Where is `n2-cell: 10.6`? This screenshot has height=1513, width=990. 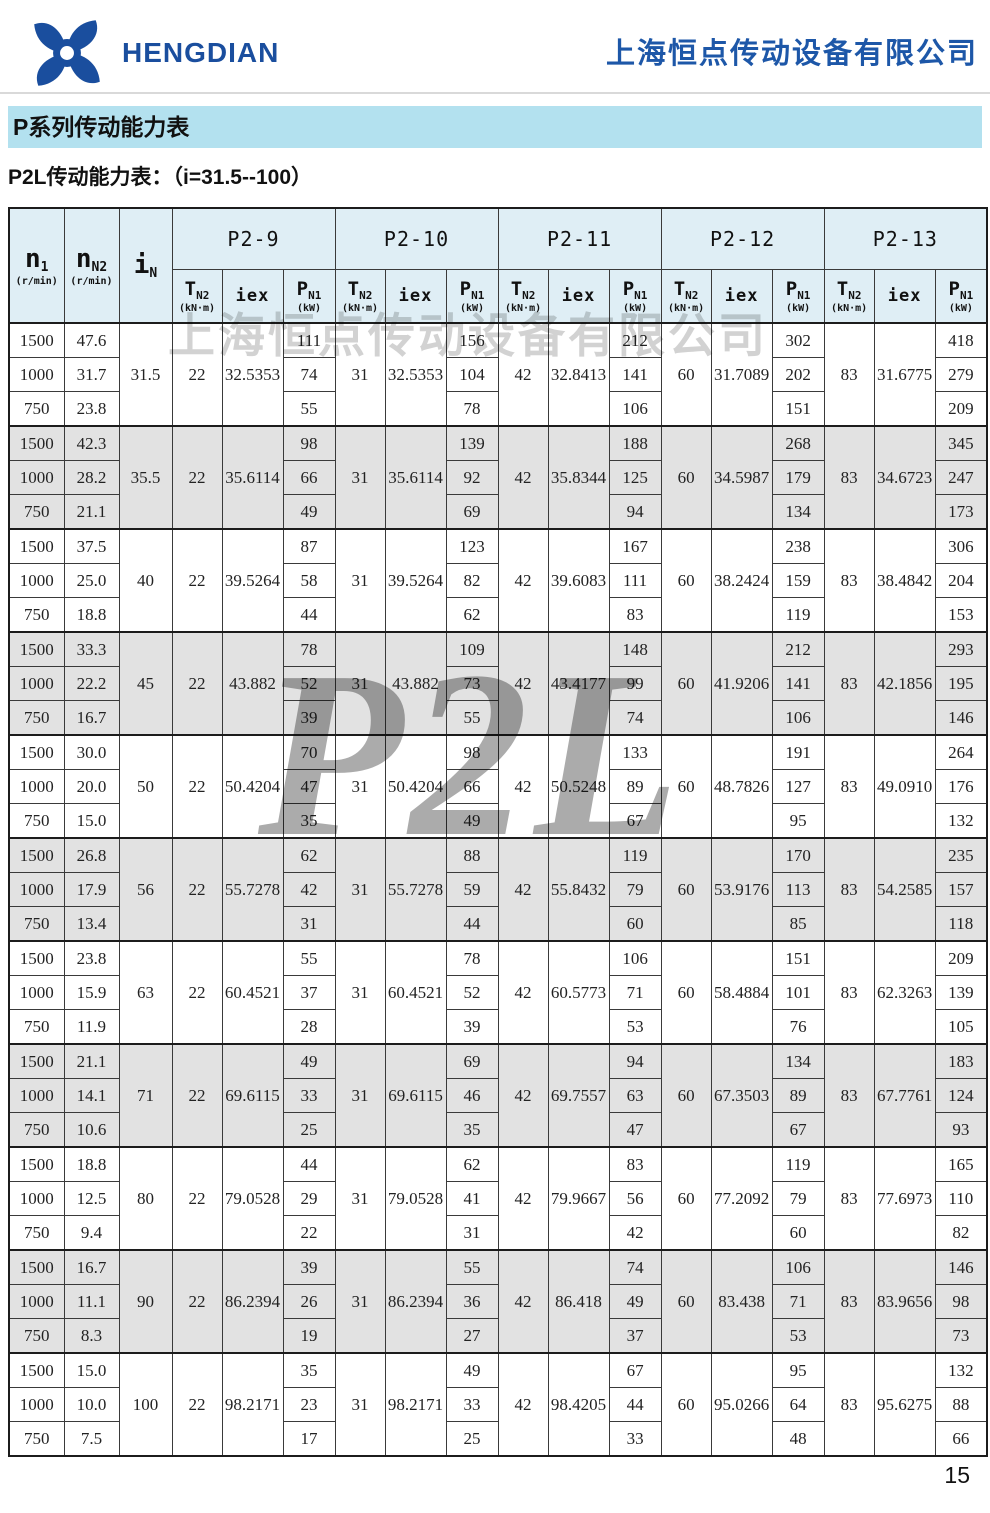 n2-cell: 10.6 is located at coordinates (91, 1130).